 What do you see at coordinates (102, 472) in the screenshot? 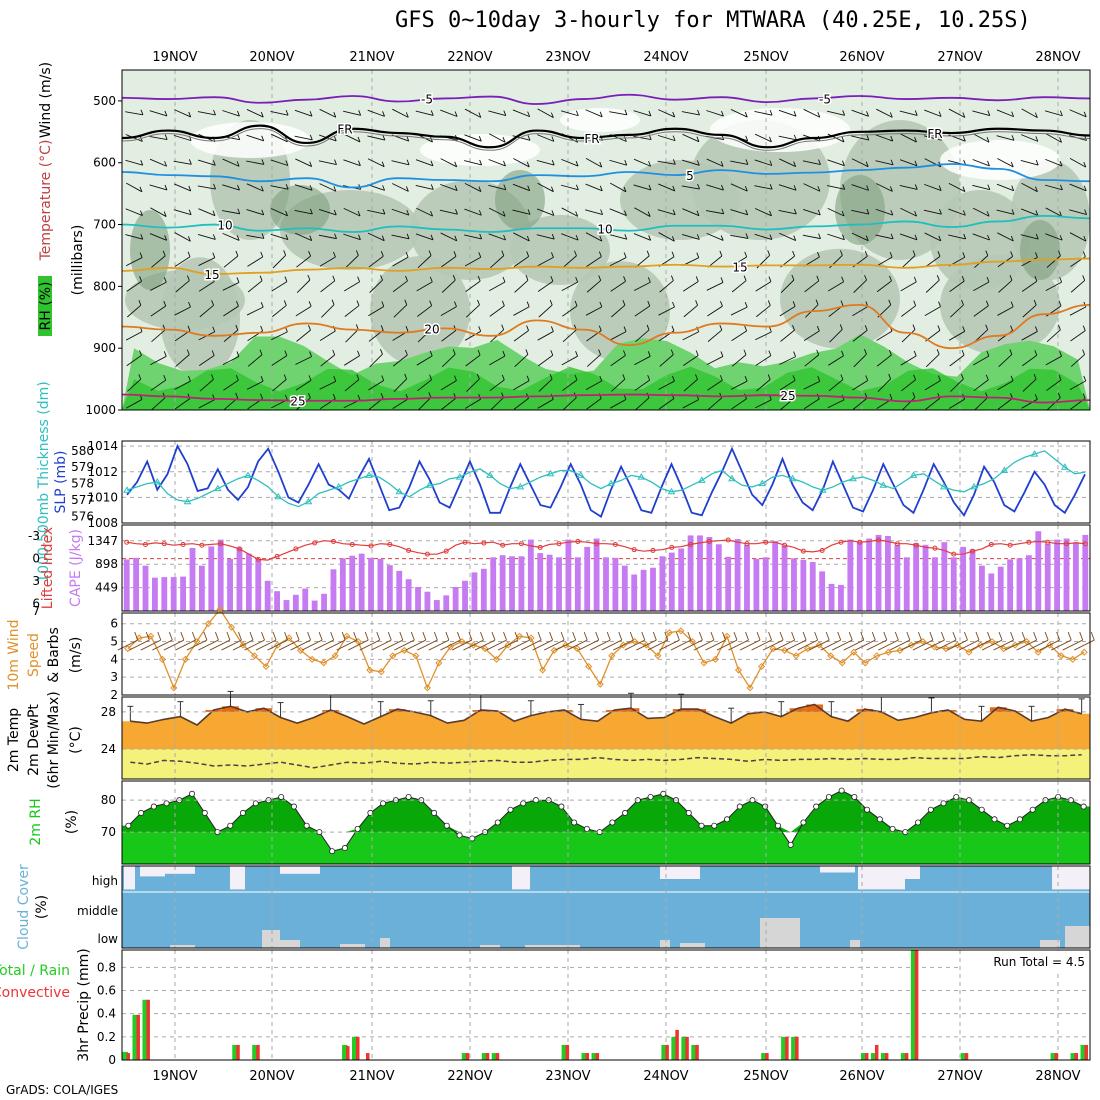
I see `slp-tick-label: 1012` at bounding box center [102, 472].